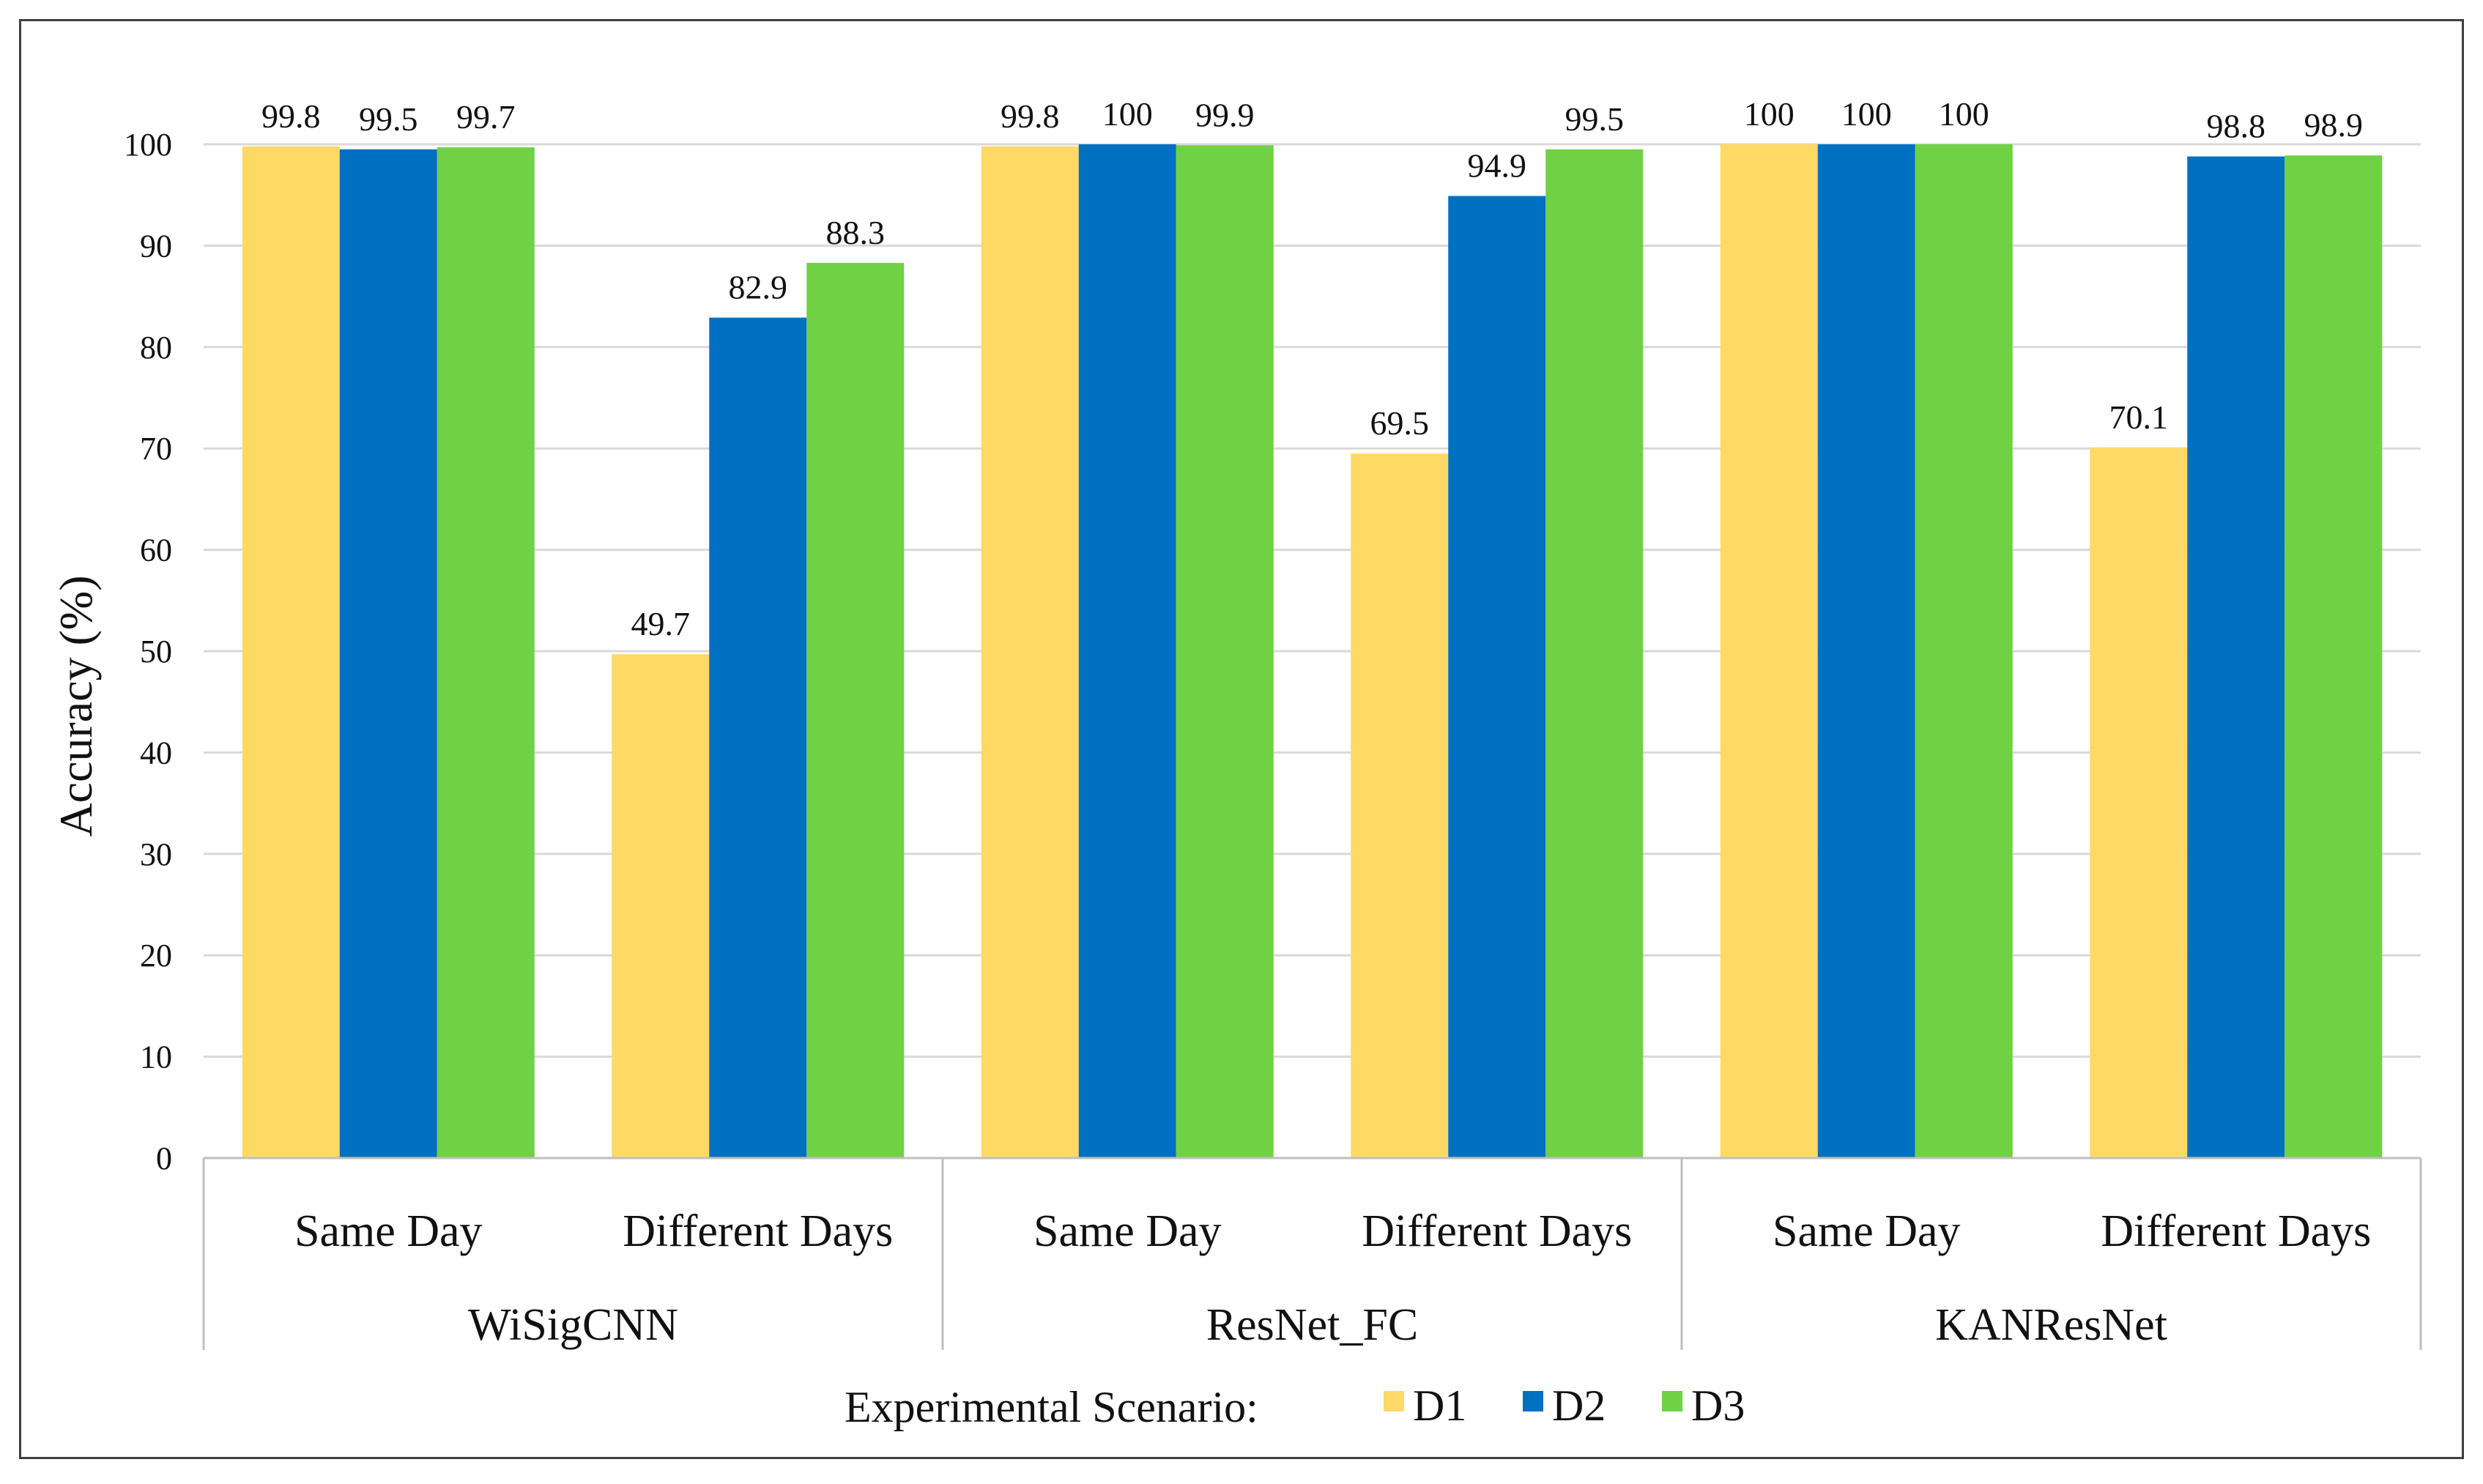 This screenshot has width=2483, height=1484. Describe the element at coordinates (164, 1158) in the screenshot. I see `y-tick-label: 0` at that location.